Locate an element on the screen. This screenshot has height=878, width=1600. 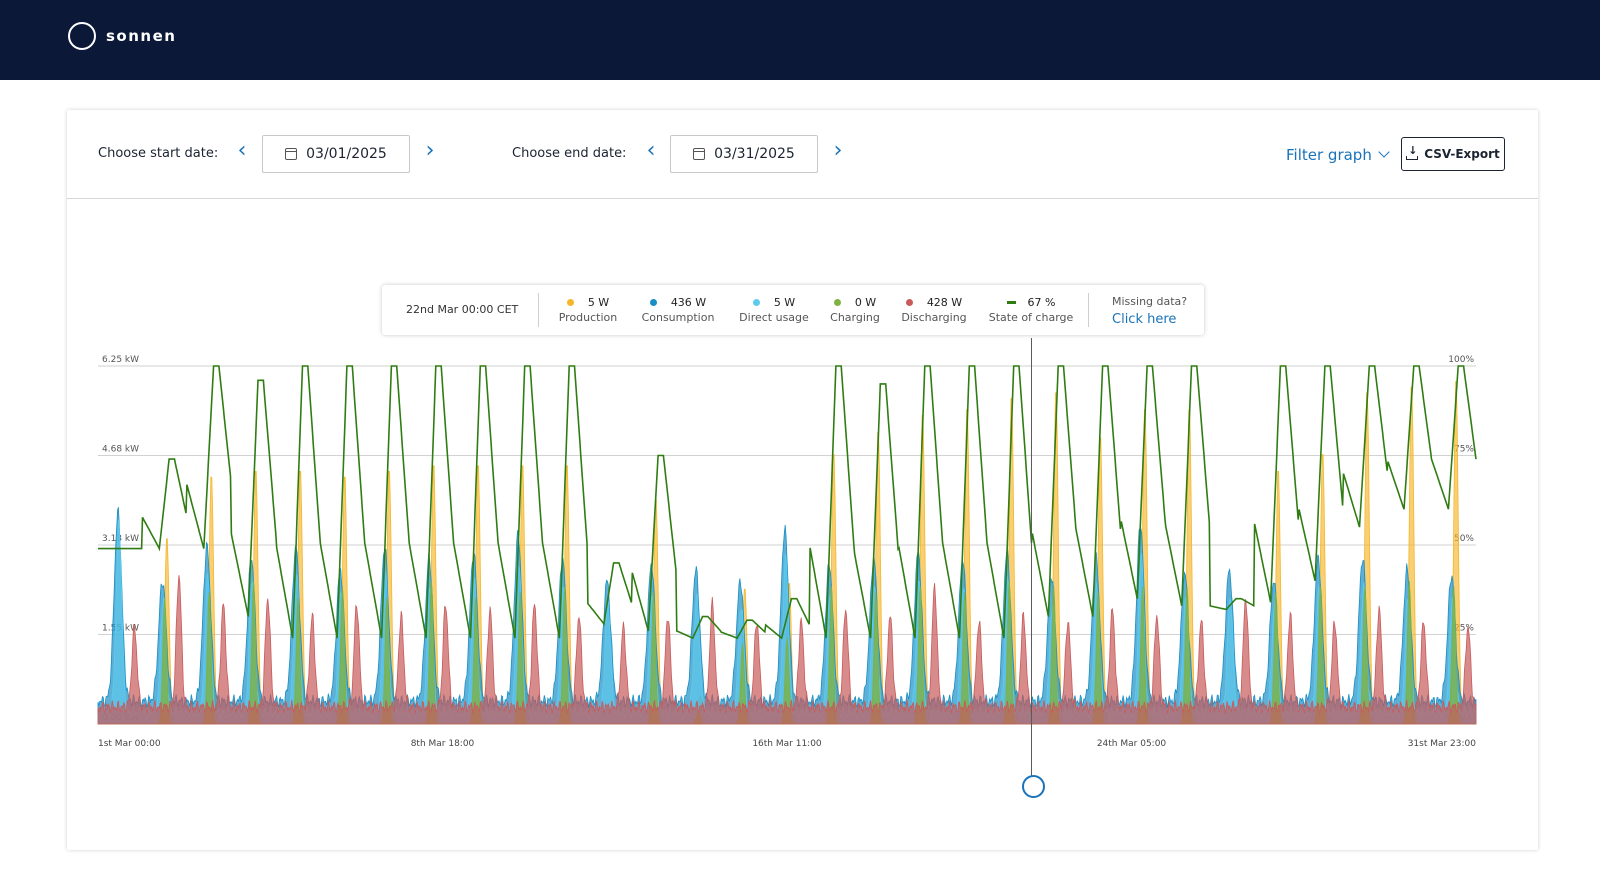
end-date-field: 03/31/2025 is located at coordinates (744, 154).